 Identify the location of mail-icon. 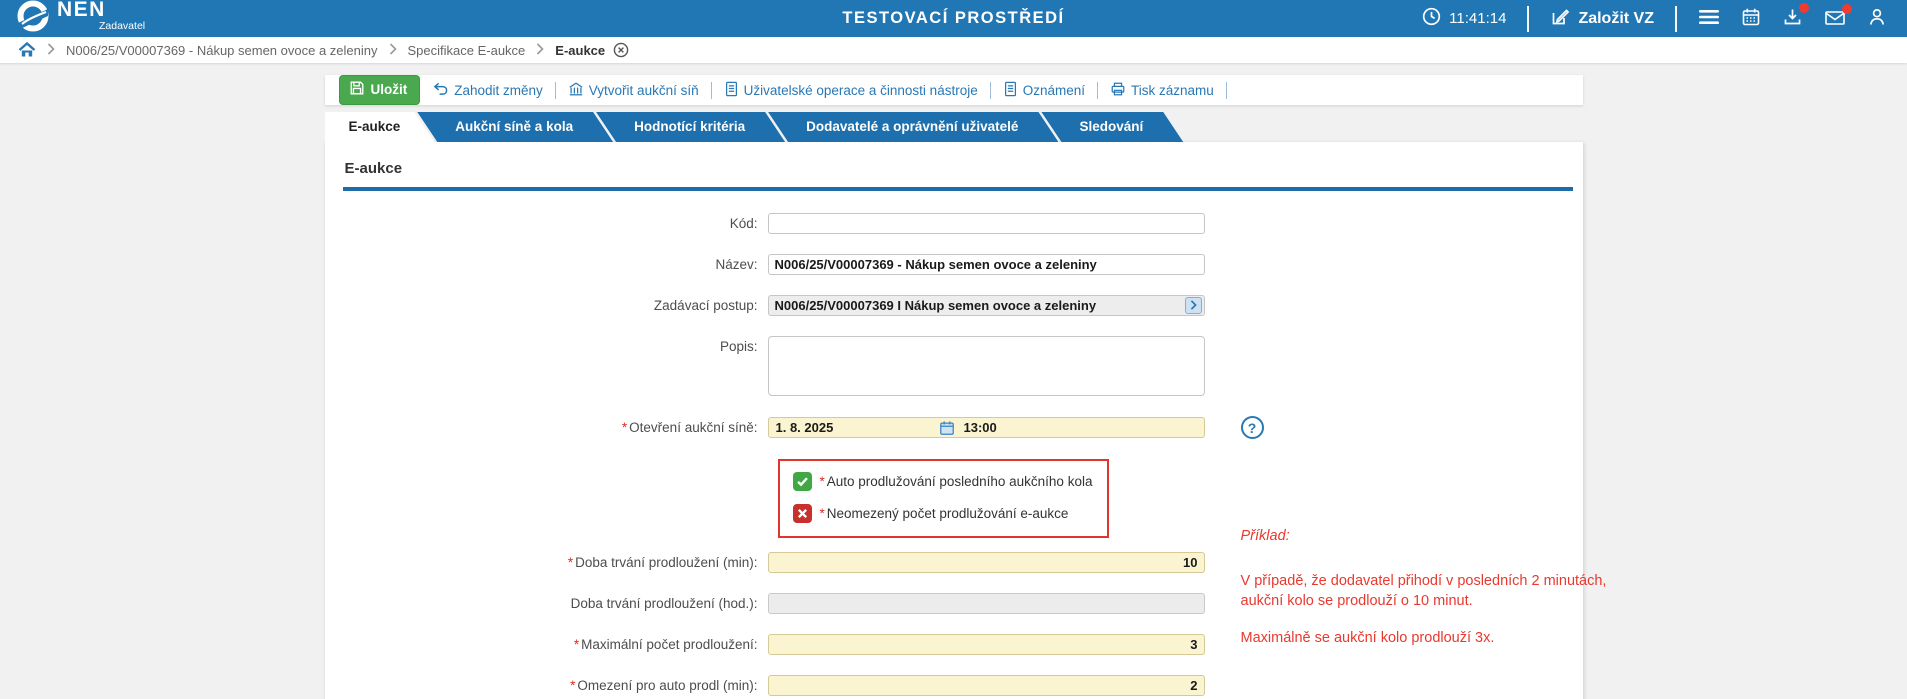
(1835, 19).